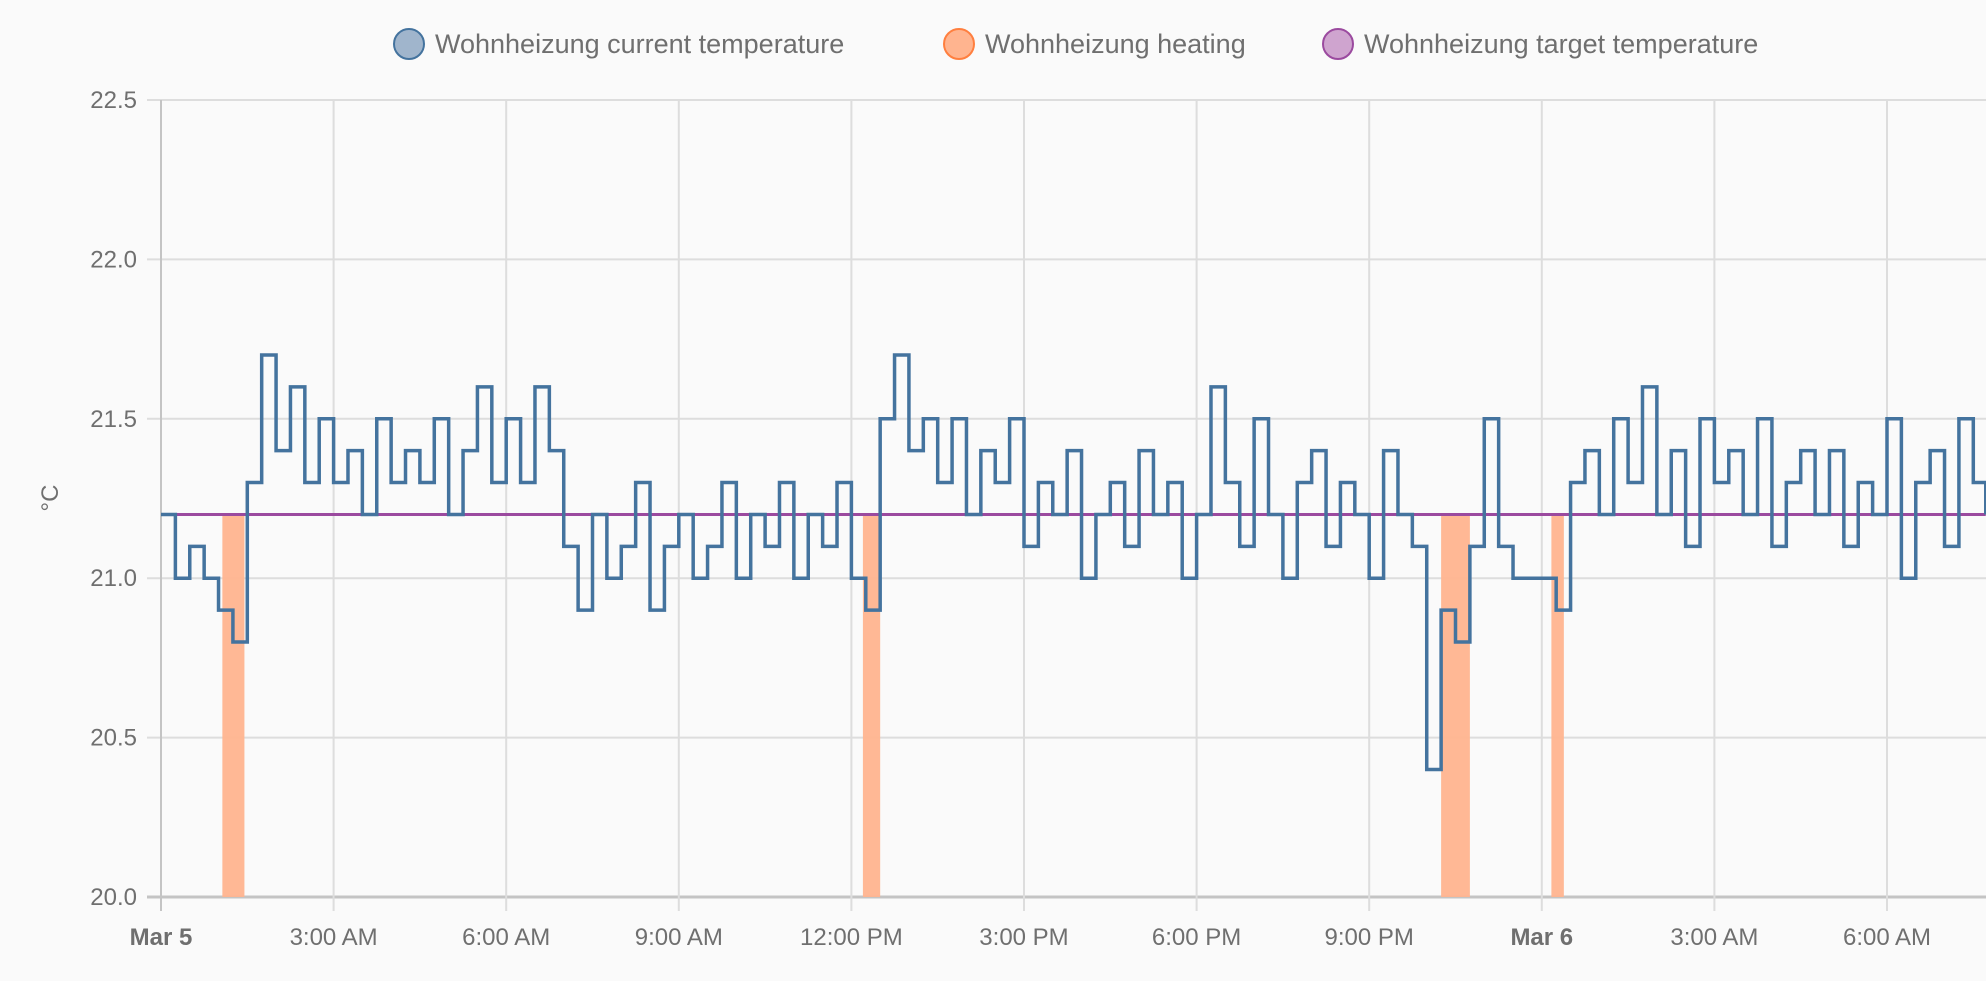 Image resolution: width=1986 pixels, height=981 pixels. What do you see at coordinates (113, 100) in the screenshot?
I see `y-tick-label: 22.5` at bounding box center [113, 100].